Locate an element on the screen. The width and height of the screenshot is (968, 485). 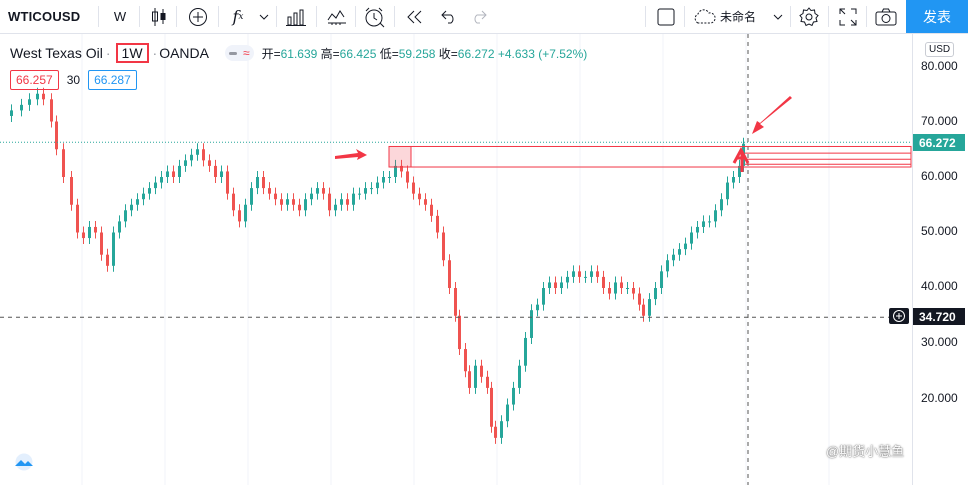
cloud-icon is located at coordinates (704, 16).